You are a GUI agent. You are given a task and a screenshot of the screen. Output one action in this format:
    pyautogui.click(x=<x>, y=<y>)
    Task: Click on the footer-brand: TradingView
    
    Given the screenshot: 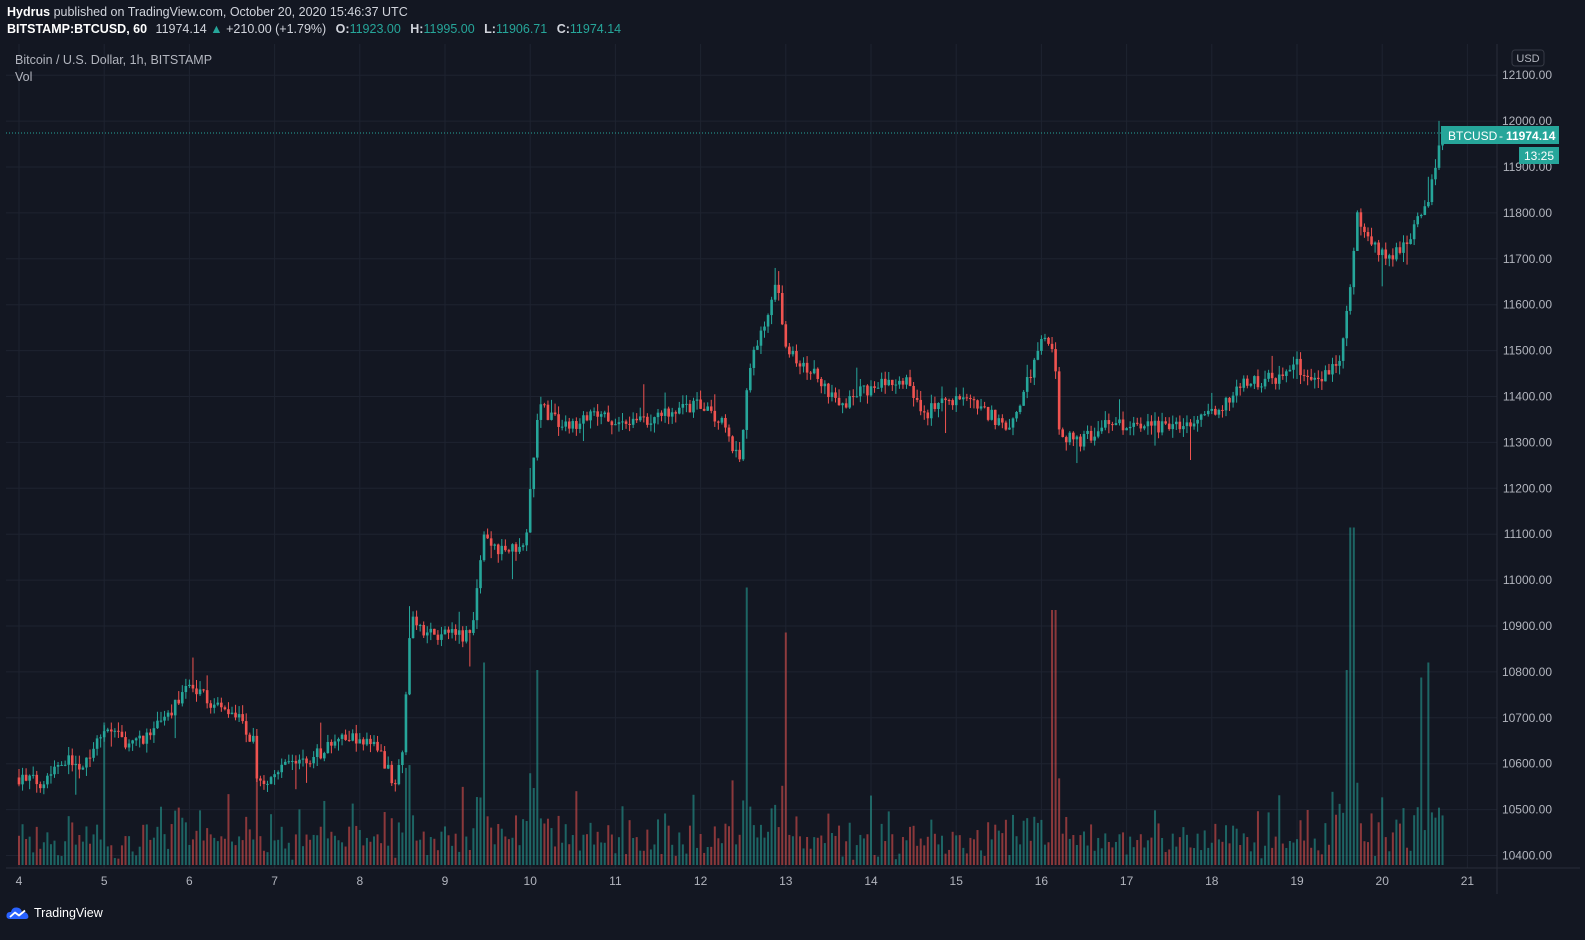 What is the action you would take?
    pyautogui.click(x=54, y=913)
    